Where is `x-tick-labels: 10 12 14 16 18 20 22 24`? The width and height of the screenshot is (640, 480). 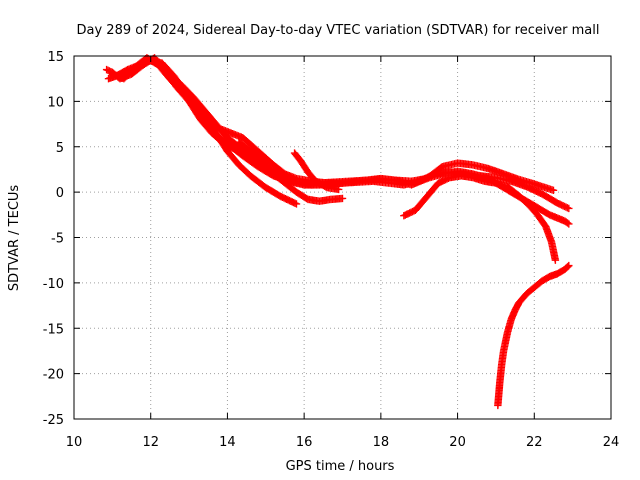
x-tick-labels: 10 12 14 16 18 20 22 24 is located at coordinates (343, 442).